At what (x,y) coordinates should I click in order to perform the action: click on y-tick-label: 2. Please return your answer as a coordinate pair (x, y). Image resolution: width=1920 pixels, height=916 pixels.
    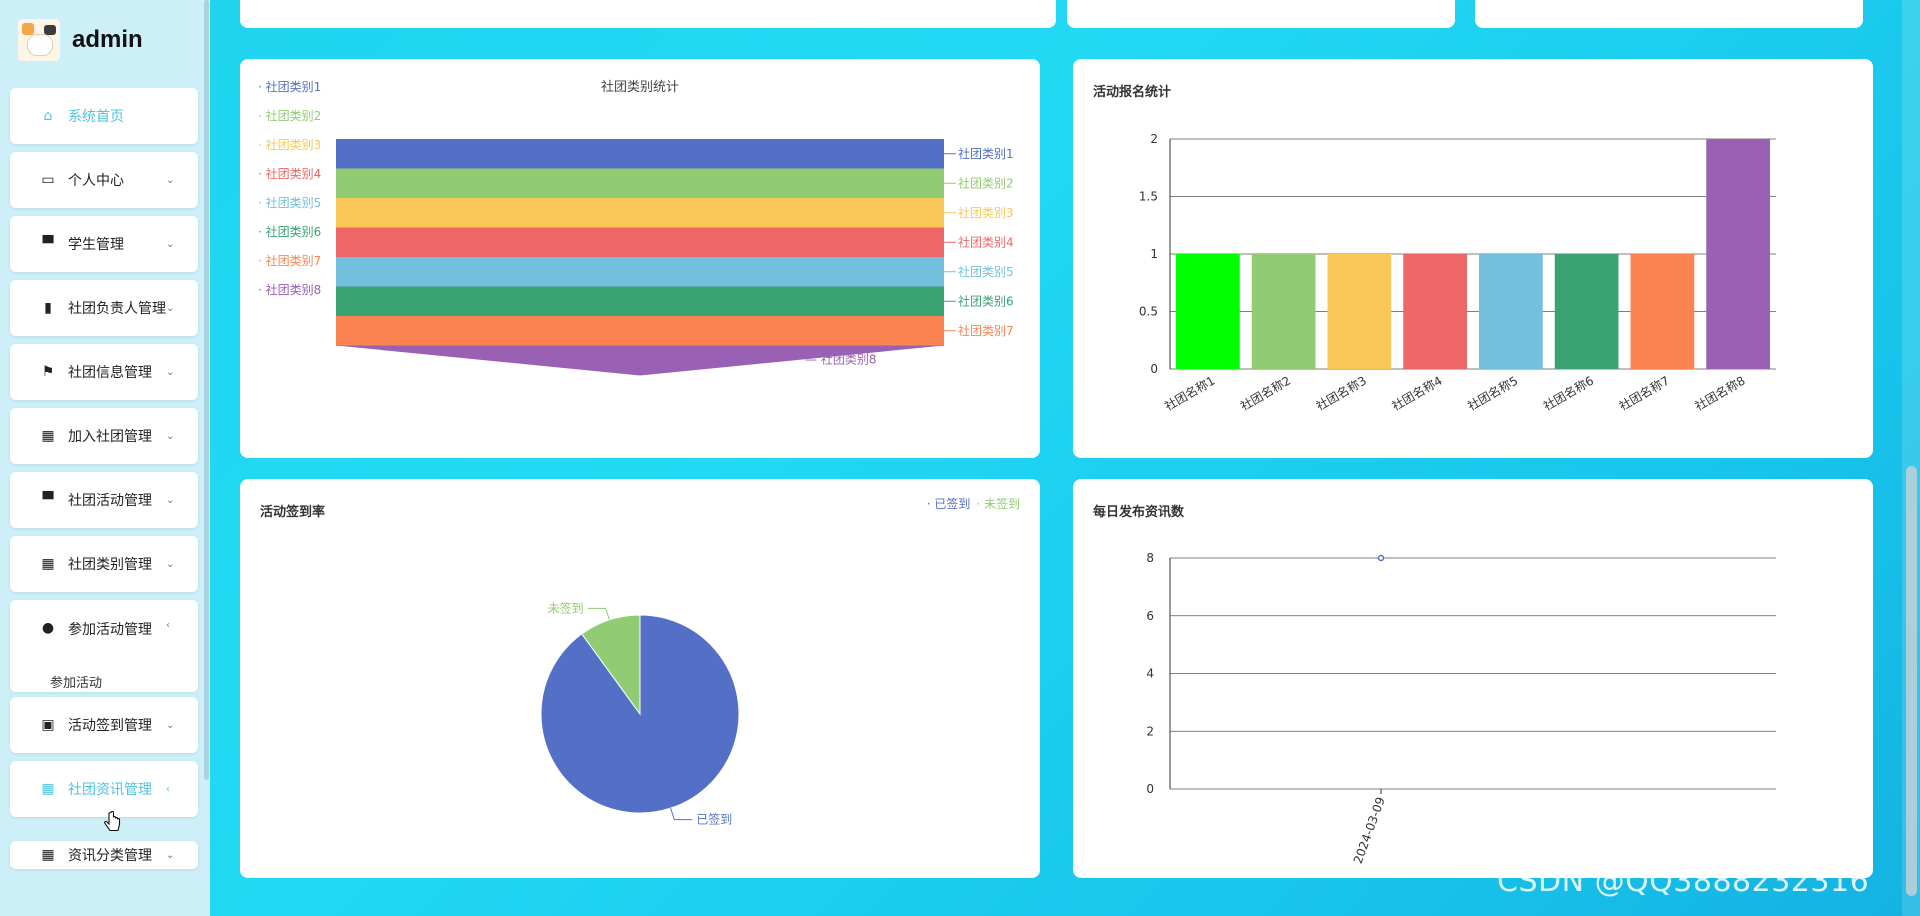
    Looking at the image, I should click on (1154, 139).